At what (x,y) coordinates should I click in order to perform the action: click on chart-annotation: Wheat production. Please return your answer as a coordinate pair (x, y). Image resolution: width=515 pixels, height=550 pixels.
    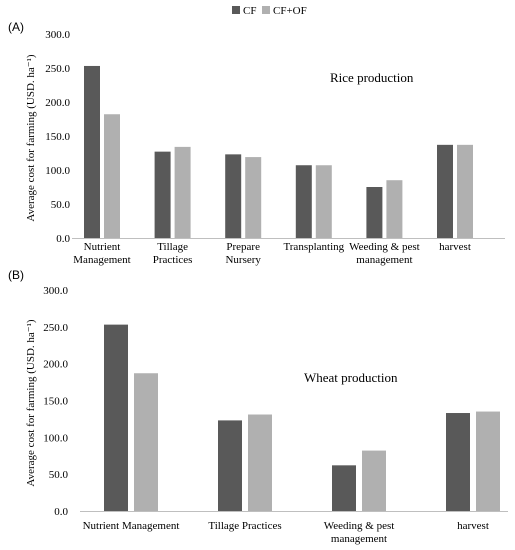
    Looking at the image, I should click on (351, 377).